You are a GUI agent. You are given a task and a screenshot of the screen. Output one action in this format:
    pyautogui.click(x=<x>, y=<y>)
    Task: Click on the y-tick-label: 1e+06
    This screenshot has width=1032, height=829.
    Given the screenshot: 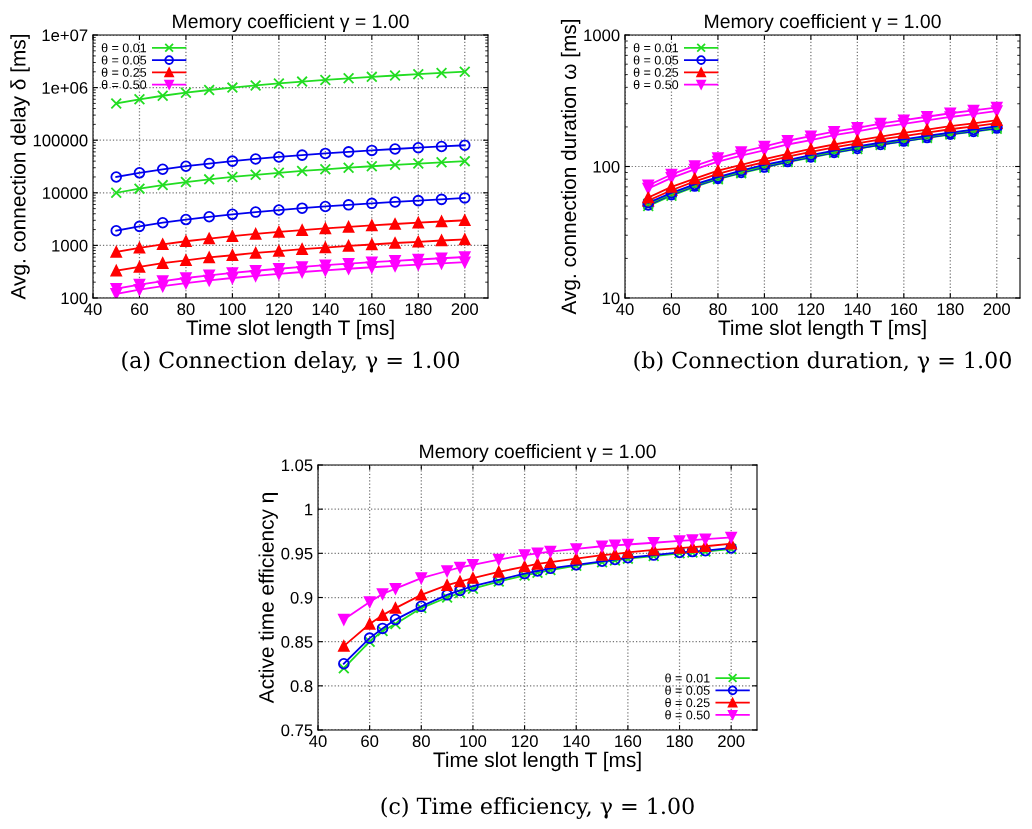 What is the action you would take?
    pyautogui.click(x=65, y=88)
    